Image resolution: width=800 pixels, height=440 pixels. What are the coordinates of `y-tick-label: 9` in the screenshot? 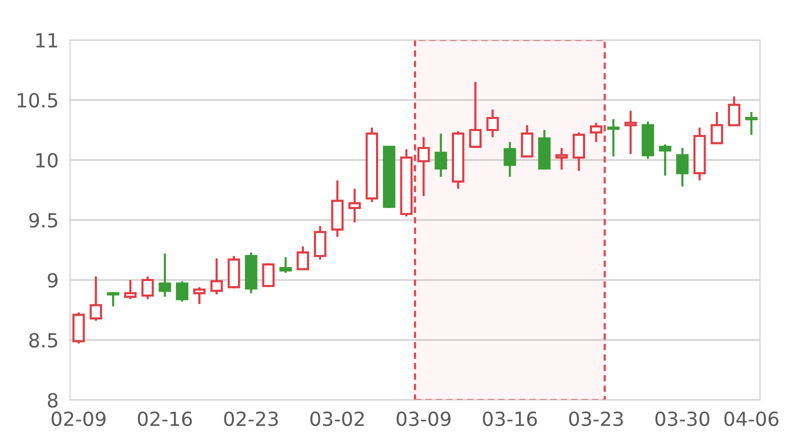 It's located at (53, 280).